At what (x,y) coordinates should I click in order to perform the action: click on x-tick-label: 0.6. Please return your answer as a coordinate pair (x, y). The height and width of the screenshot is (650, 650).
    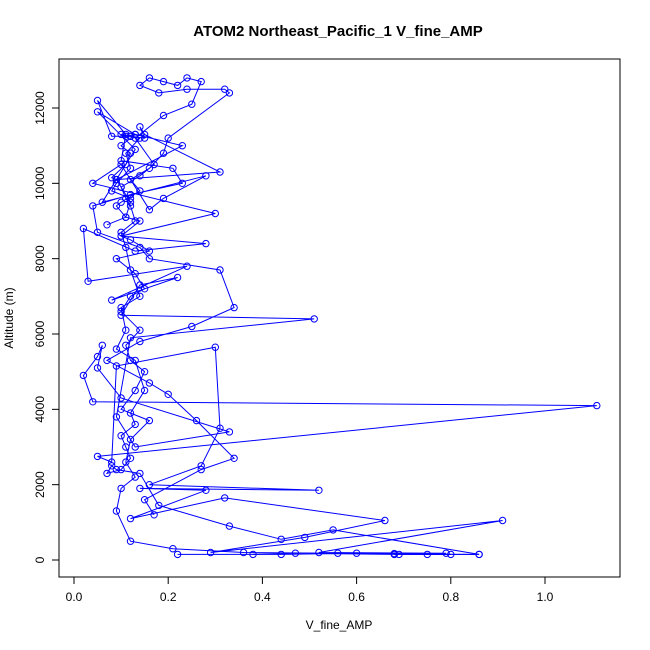
    Looking at the image, I should click on (356, 597).